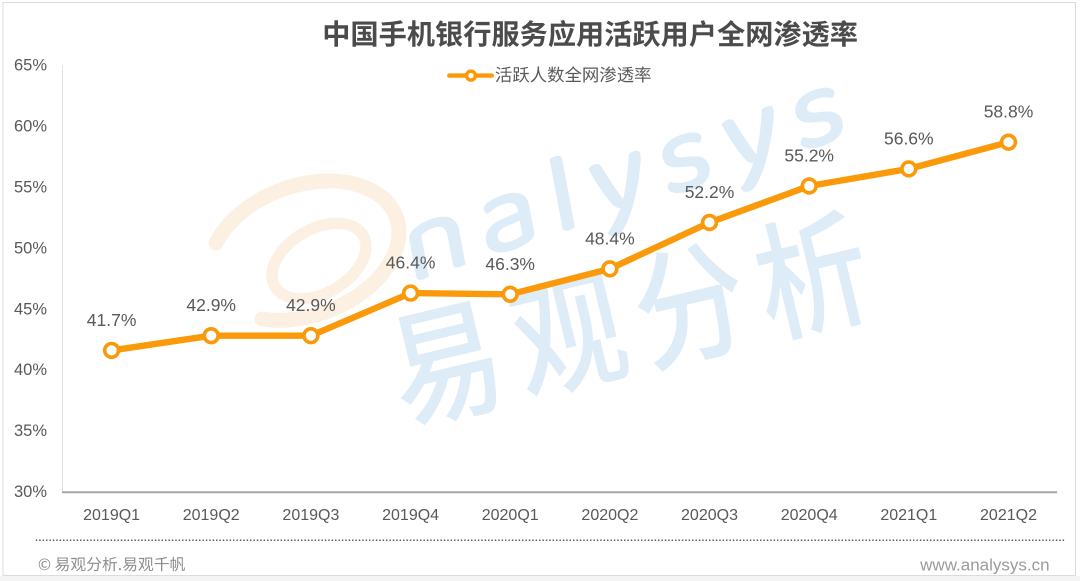  Describe the element at coordinates (112, 320) in the screenshot. I see `svg-text: 41.7%` at that location.